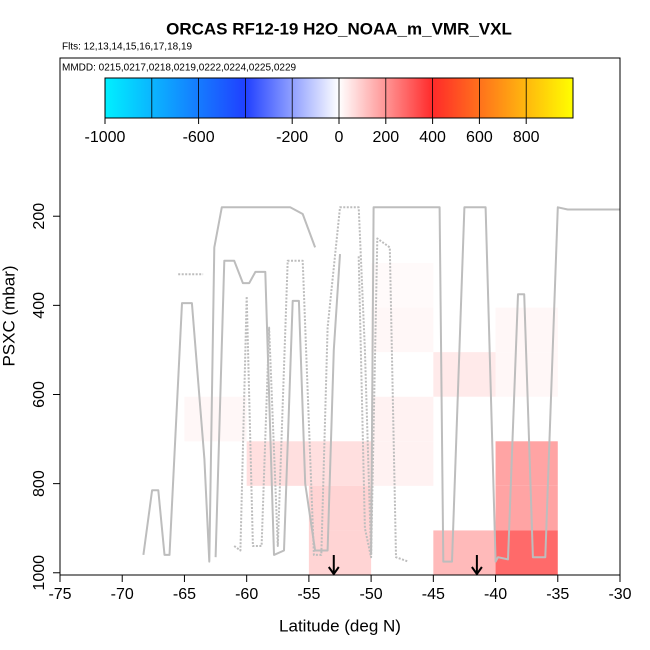 This screenshot has width=650, height=650. Describe the element at coordinates (39, 573) in the screenshot. I see `y-tick-label: 1000` at that location.